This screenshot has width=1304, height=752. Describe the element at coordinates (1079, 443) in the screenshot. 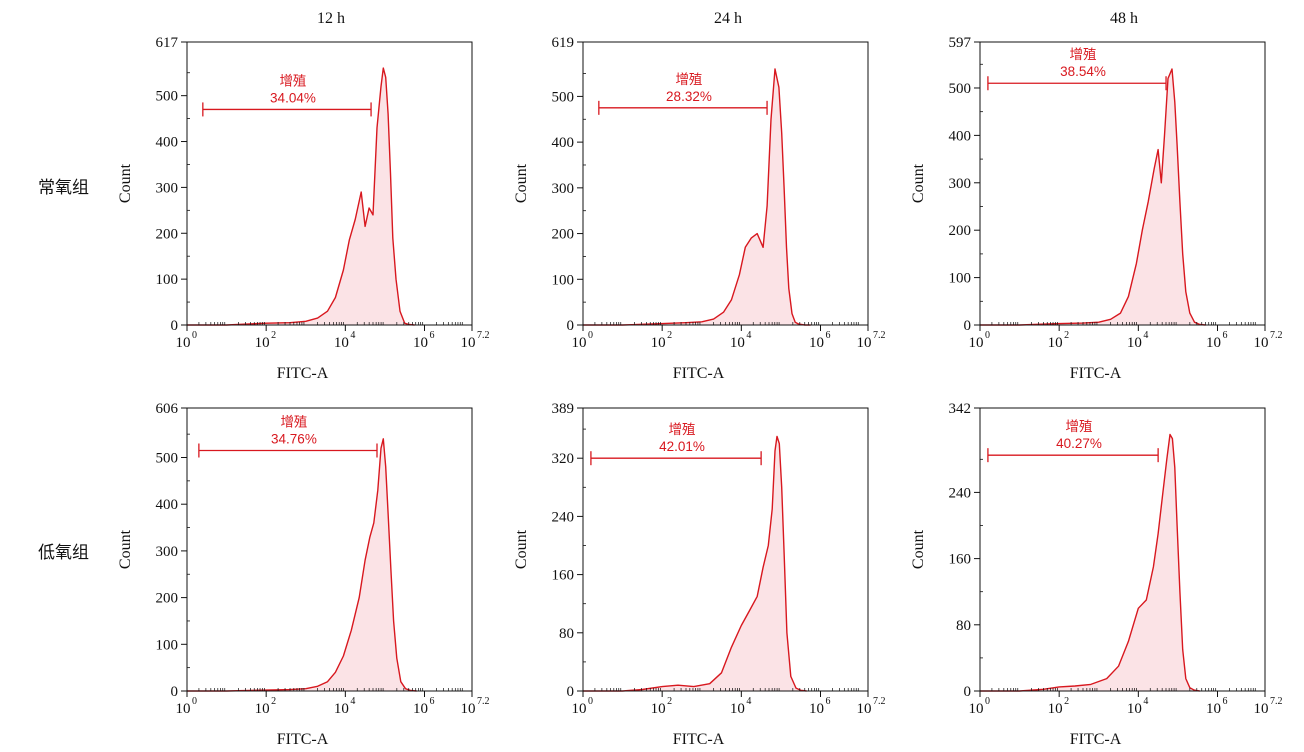

I see `gate-percent: 40.27%` at that location.